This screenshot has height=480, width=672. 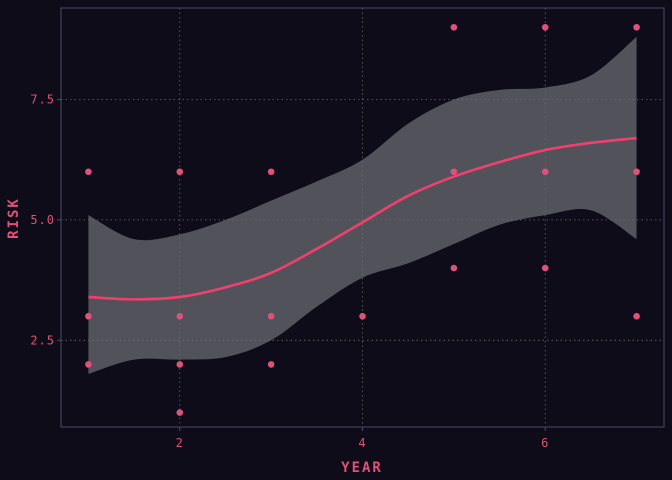 What do you see at coordinates (42, 100) in the screenshot?
I see `y-tick-label: 7.5` at bounding box center [42, 100].